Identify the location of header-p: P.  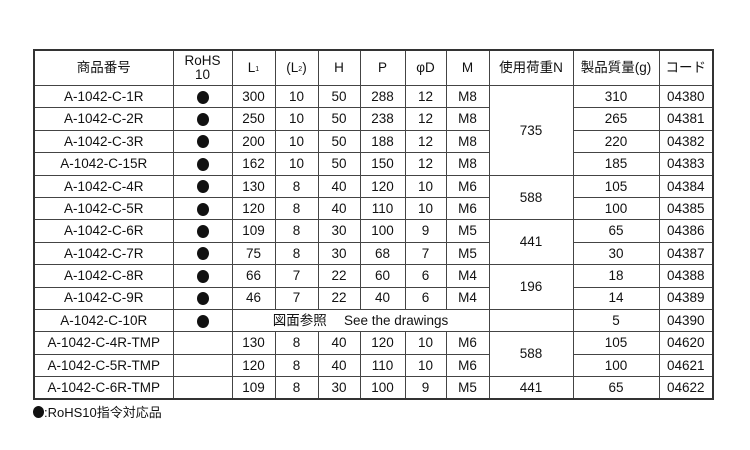
(382, 67).